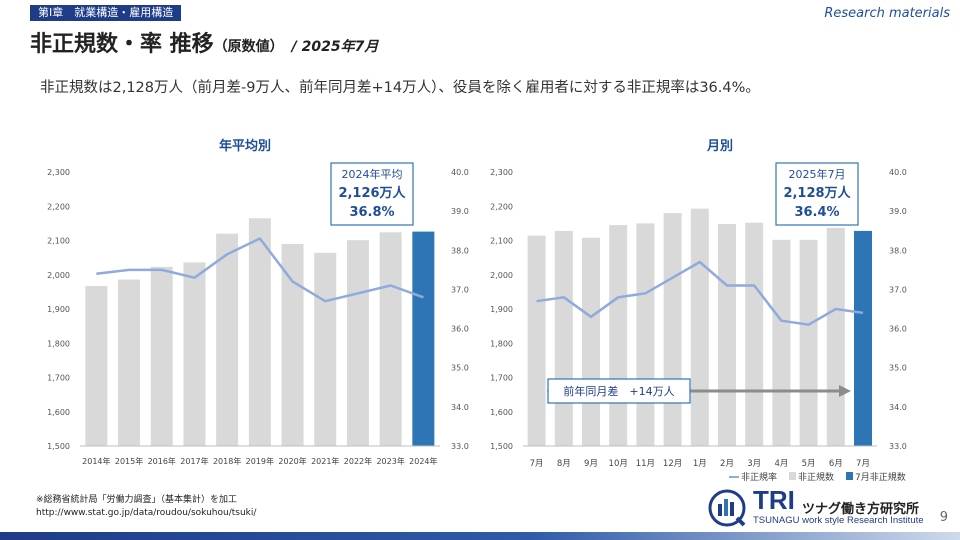 This screenshot has height=540, width=960. I want to click on page-number: 9, so click(943, 517).